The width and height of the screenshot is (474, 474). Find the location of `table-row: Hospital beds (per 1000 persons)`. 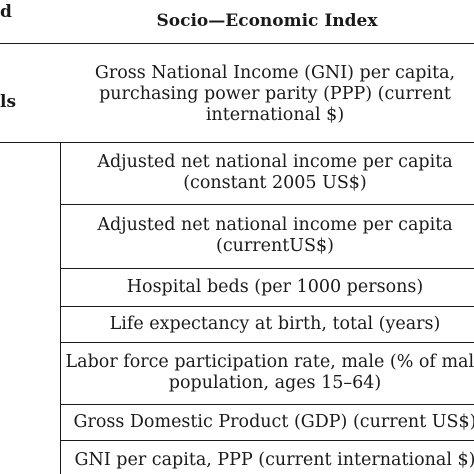

table-row: Hospital beds (per 1000 persons) is located at coordinates (267, 287).